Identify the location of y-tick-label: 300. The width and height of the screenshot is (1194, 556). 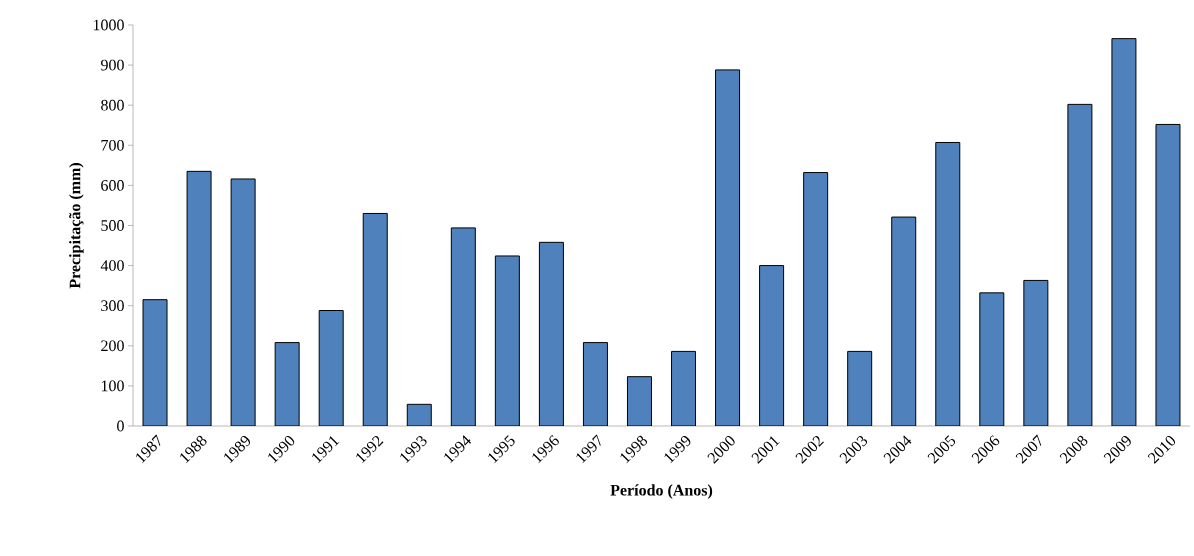
(112, 306).